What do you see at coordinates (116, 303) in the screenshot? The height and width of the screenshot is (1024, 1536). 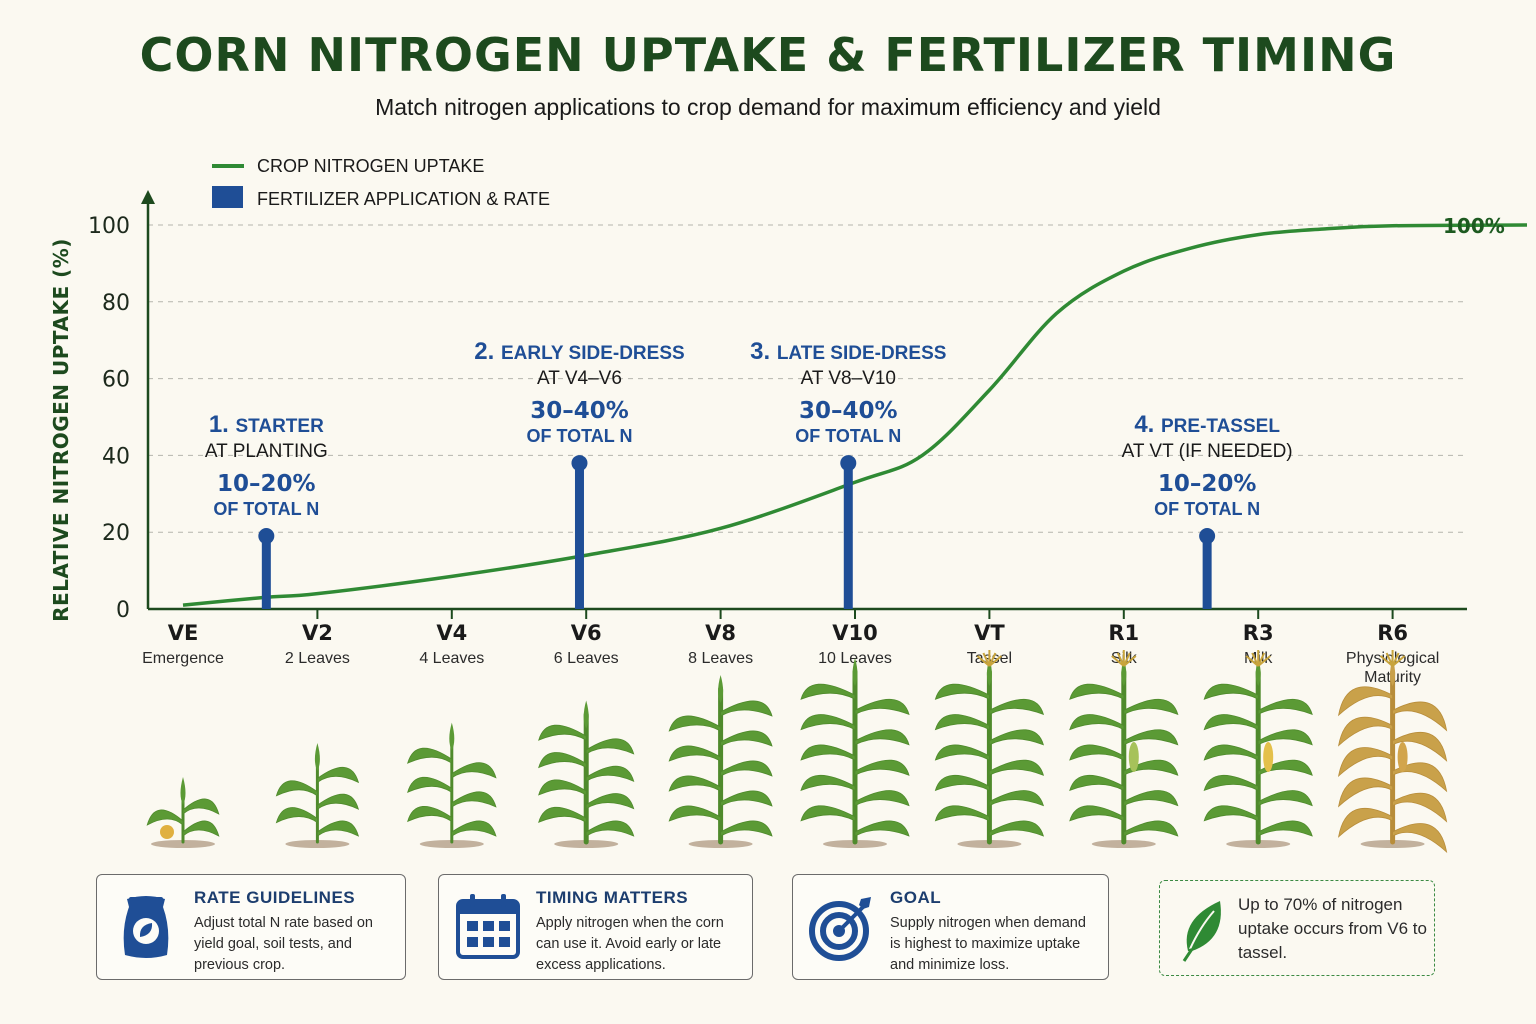 I see `y-tick-label: 80` at bounding box center [116, 303].